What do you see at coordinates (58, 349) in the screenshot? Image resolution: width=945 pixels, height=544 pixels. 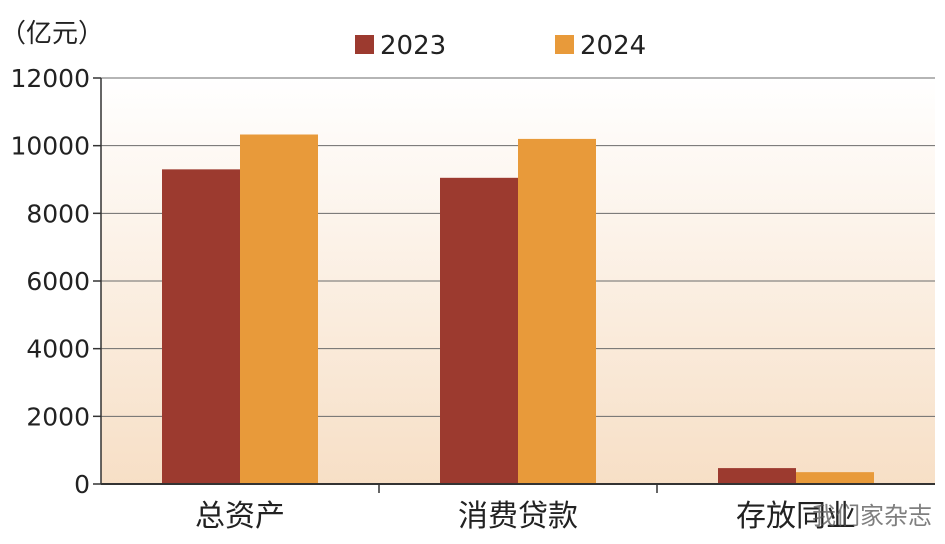 I see `y-tick-label: 4000` at bounding box center [58, 349].